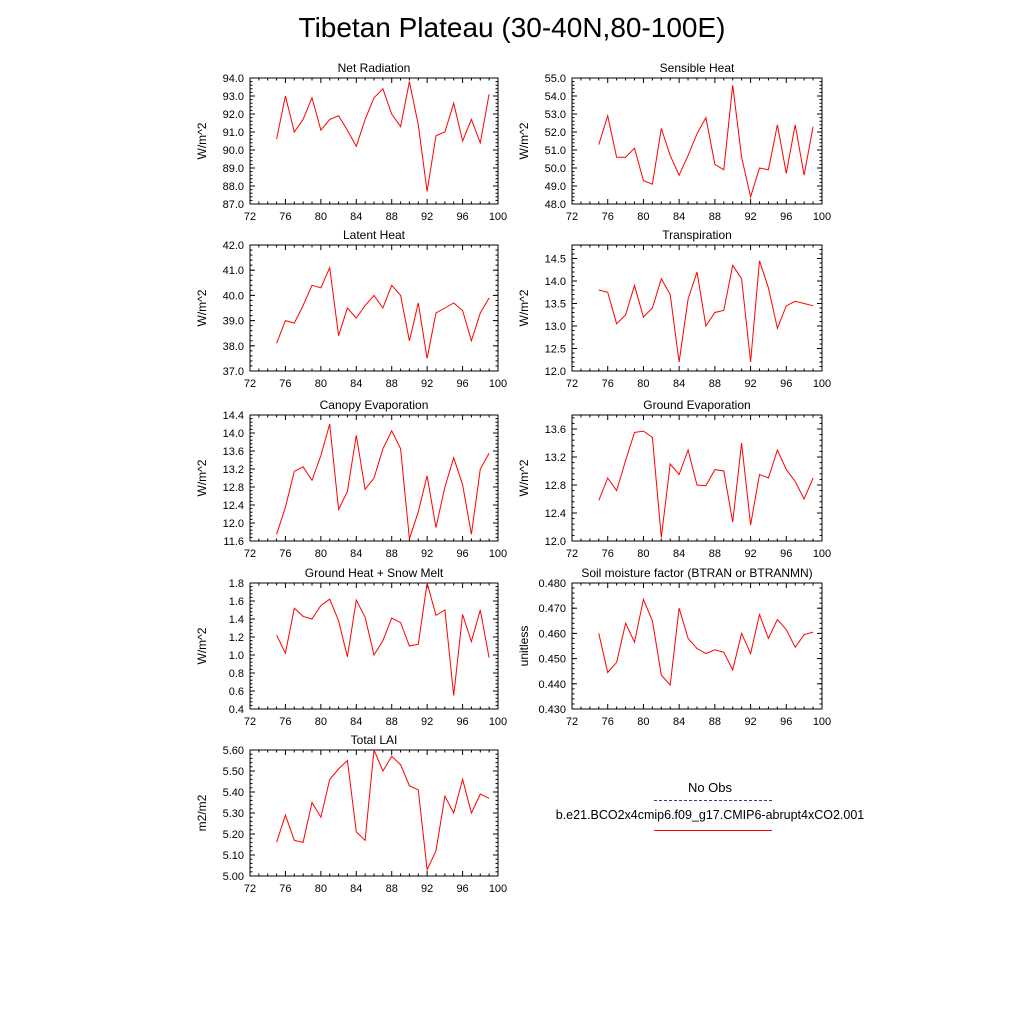  I want to click on y-tick-label: 14.0, so click(233, 434).